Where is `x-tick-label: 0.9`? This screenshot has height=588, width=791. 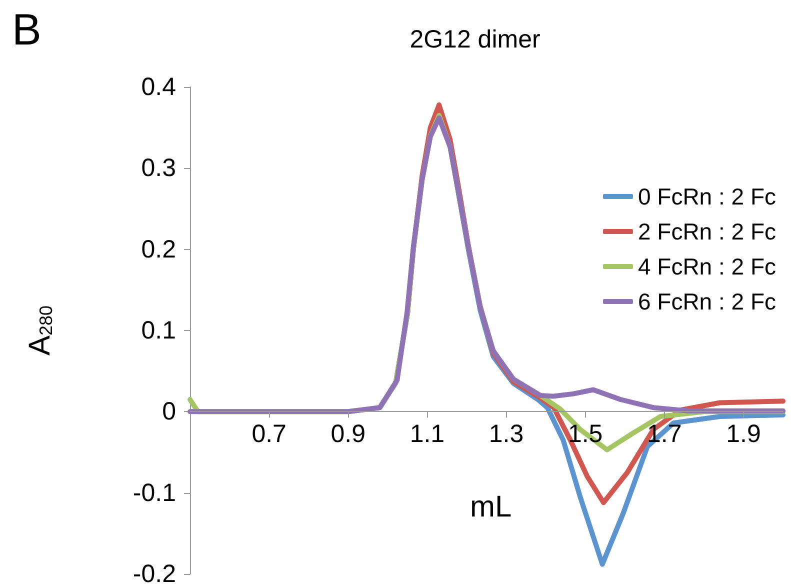
x-tick-label: 0.9 is located at coordinates (348, 434).